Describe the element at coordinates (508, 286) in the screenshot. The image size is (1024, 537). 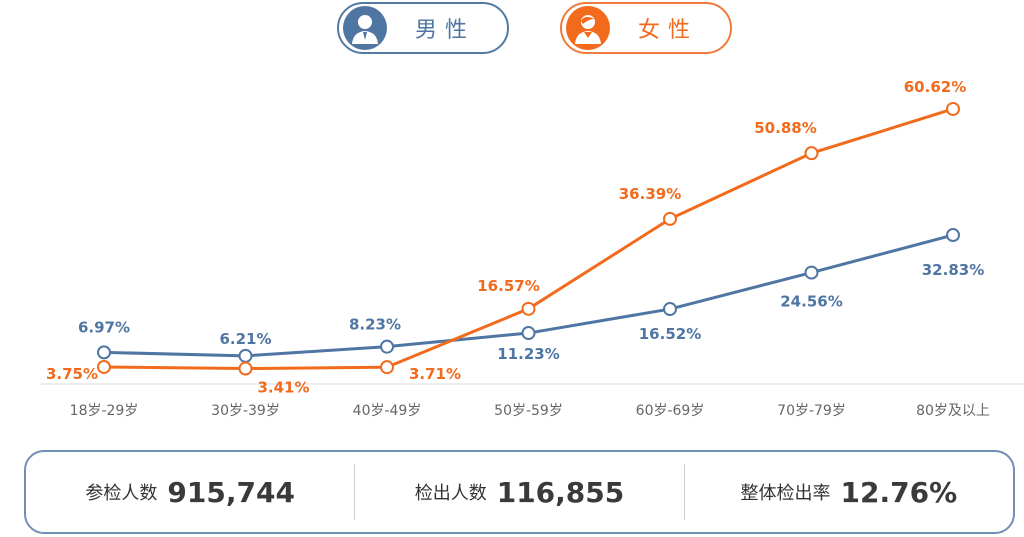
I see `data-label: 16.57%` at that location.